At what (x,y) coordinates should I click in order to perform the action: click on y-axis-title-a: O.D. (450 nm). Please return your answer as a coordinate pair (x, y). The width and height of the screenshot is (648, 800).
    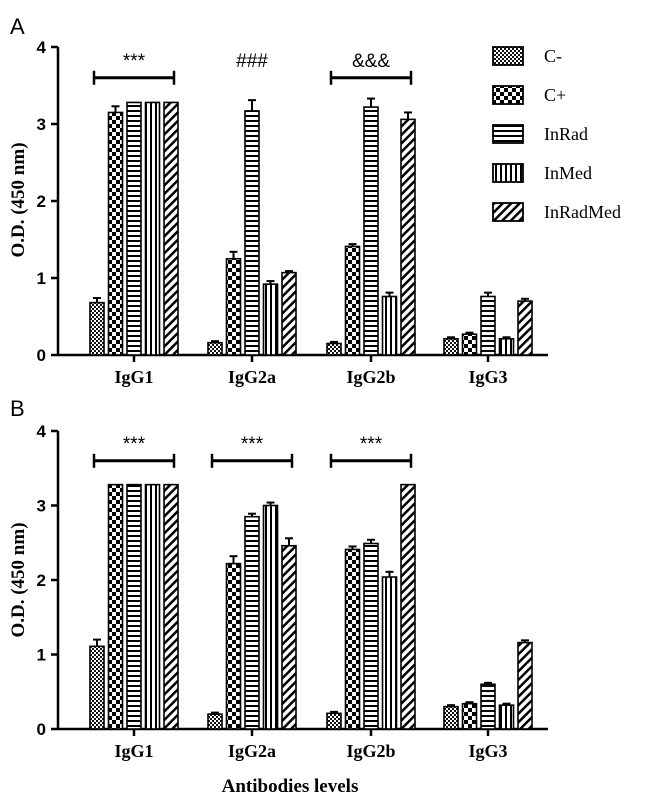
    Looking at the image, I should click on (18, 199).